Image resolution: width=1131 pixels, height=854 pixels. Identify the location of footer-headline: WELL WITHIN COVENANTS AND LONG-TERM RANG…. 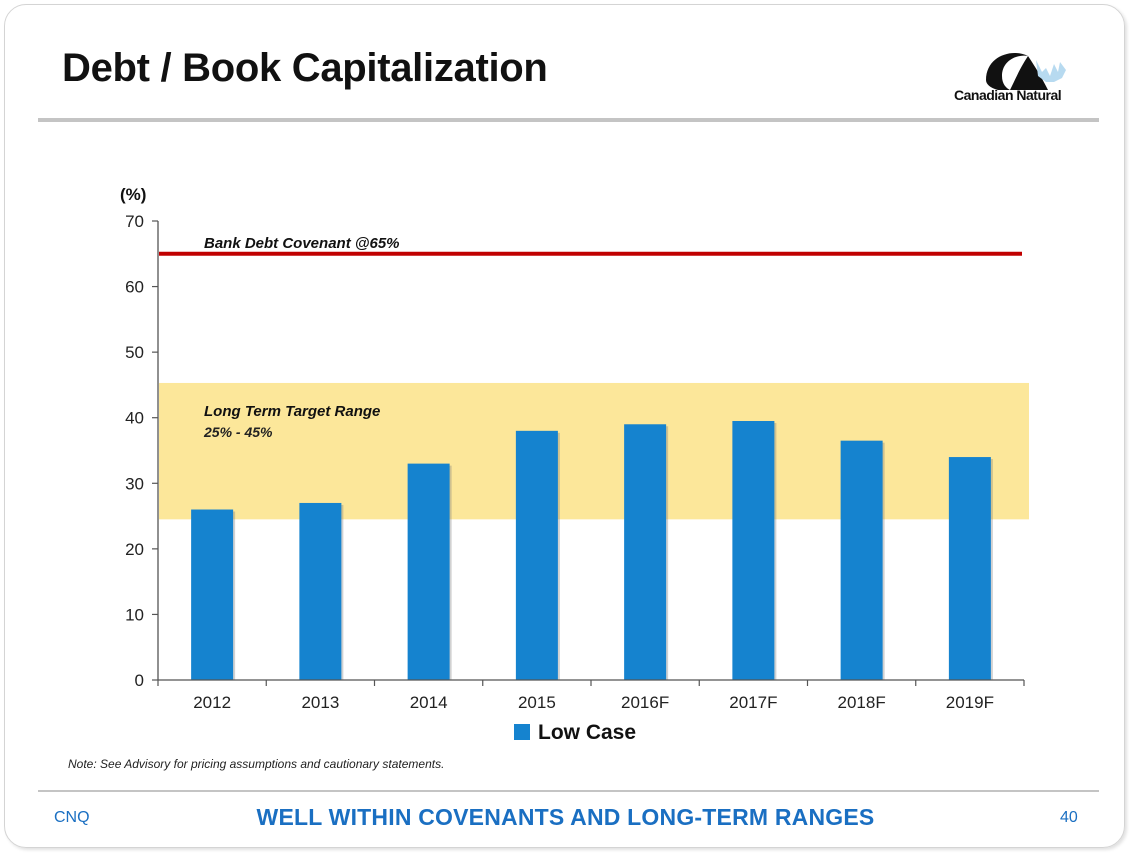
(565, 817).